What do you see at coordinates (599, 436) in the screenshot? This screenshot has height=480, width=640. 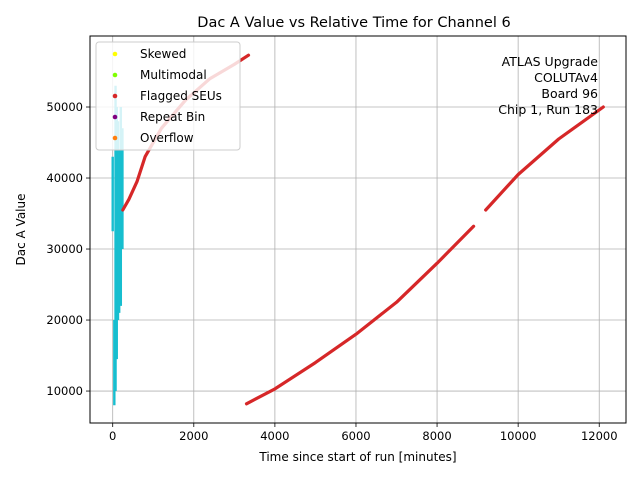 I see `x-tick-label: 12000` at bounding box center [599, 436].